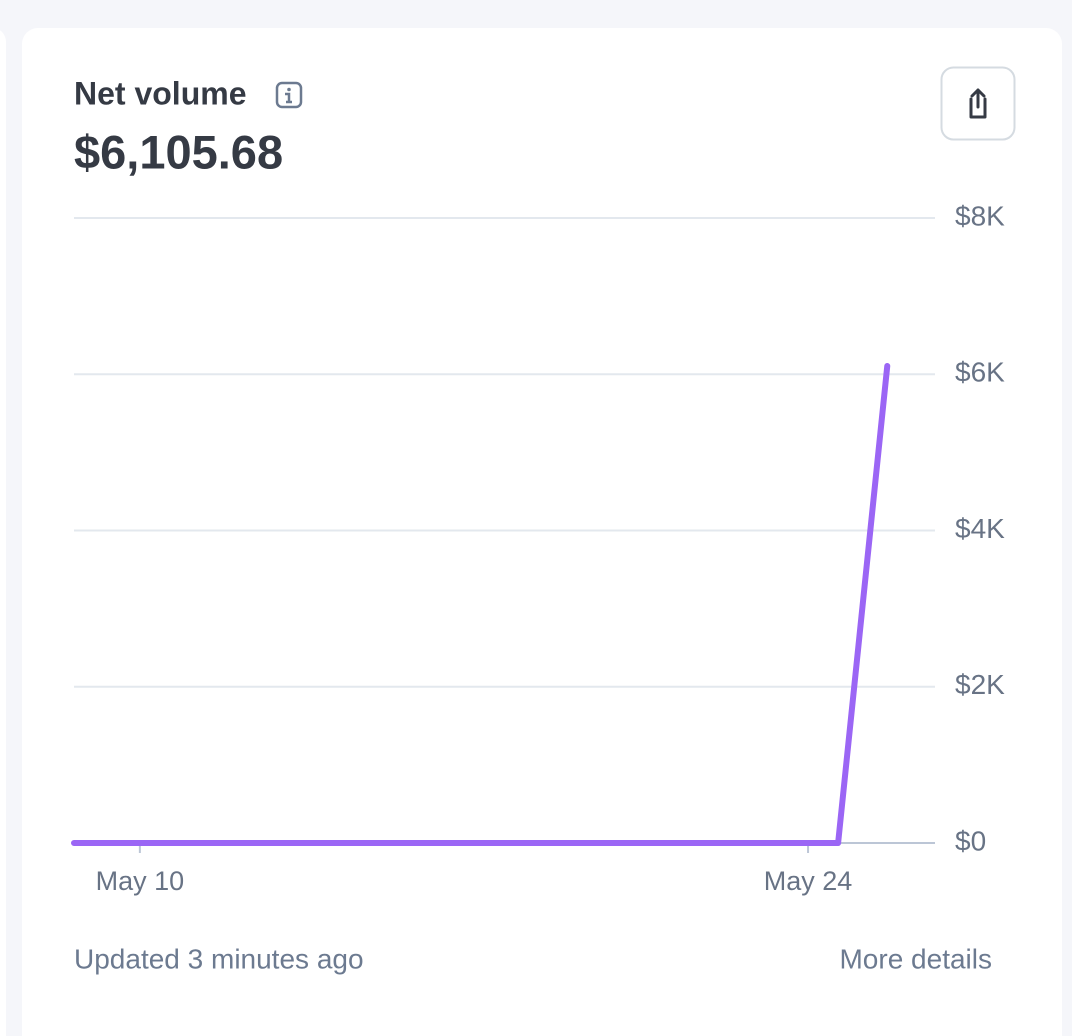 This screenshot has height=1036, width=1072. What do you see at coordinates (178, 151) in the screenshot?
I see `amount: $6,105.68` at bounding box center [178, 151].